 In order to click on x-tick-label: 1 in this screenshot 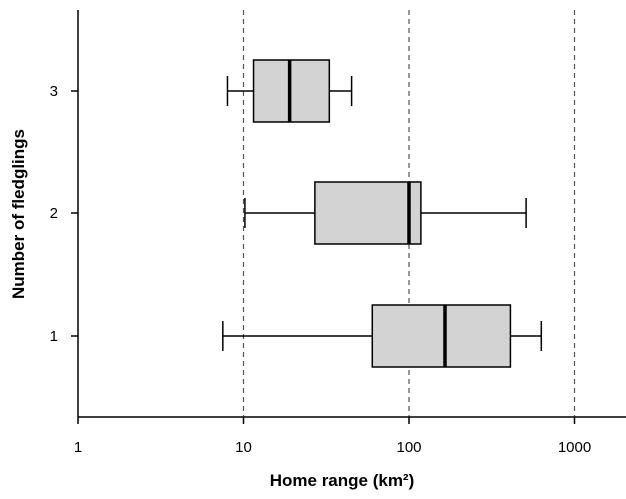, I will do `click(78, 447)`.